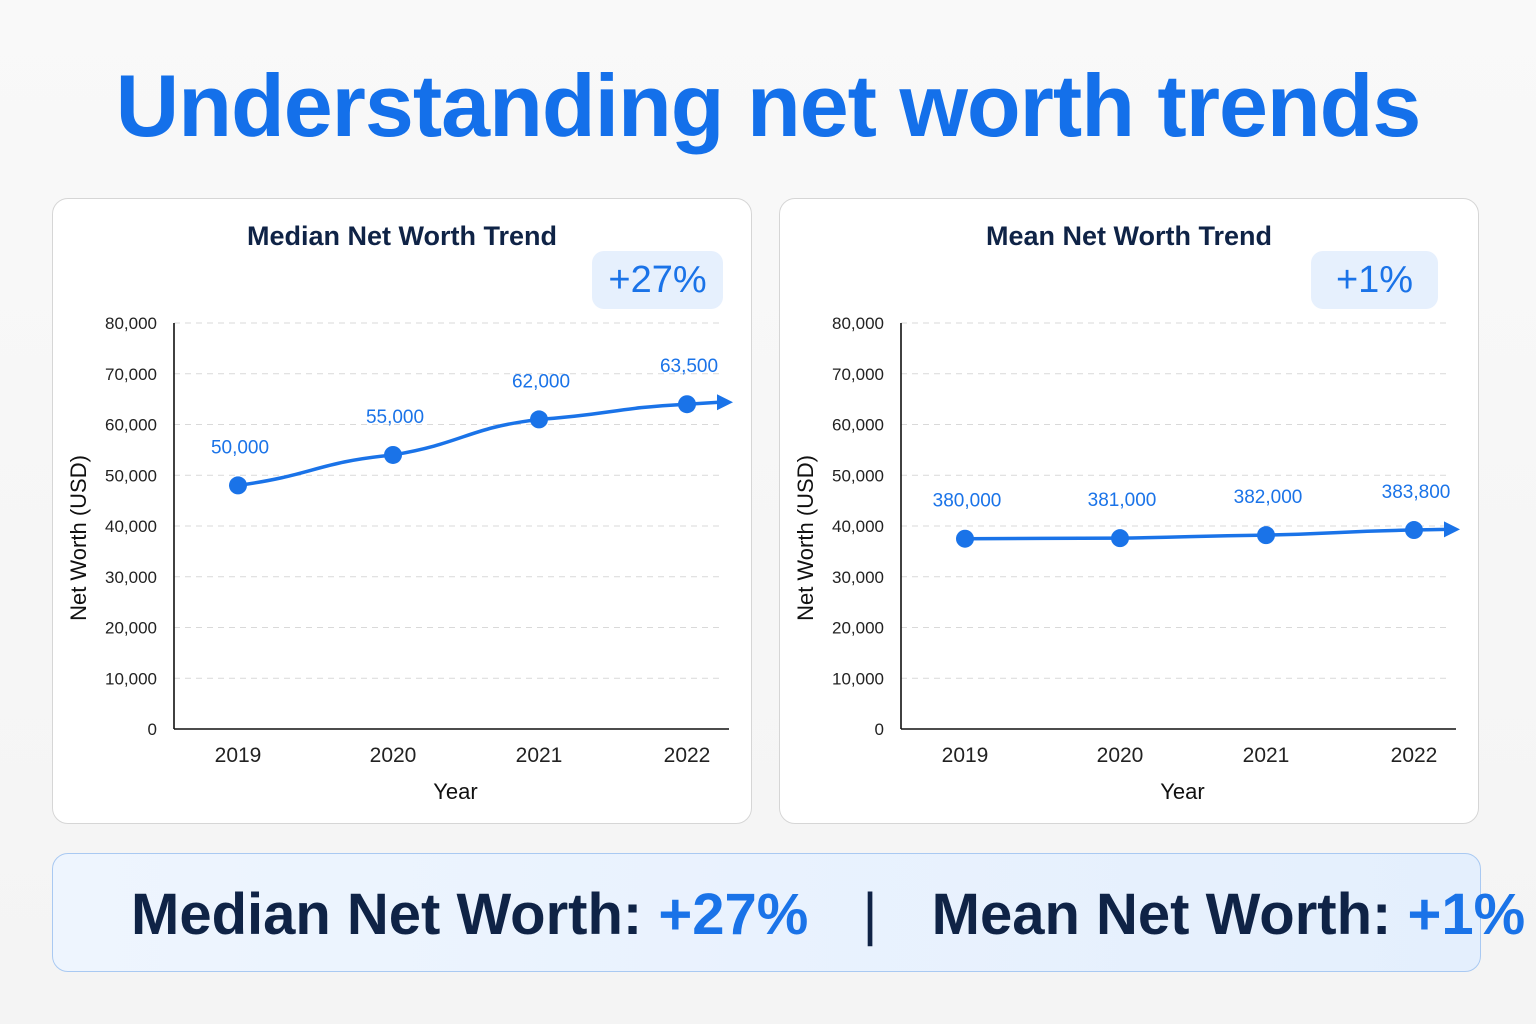  Describe the element at coordinates (1416, 492) in the screenshot. I see `data-label: 383,800` at that location.